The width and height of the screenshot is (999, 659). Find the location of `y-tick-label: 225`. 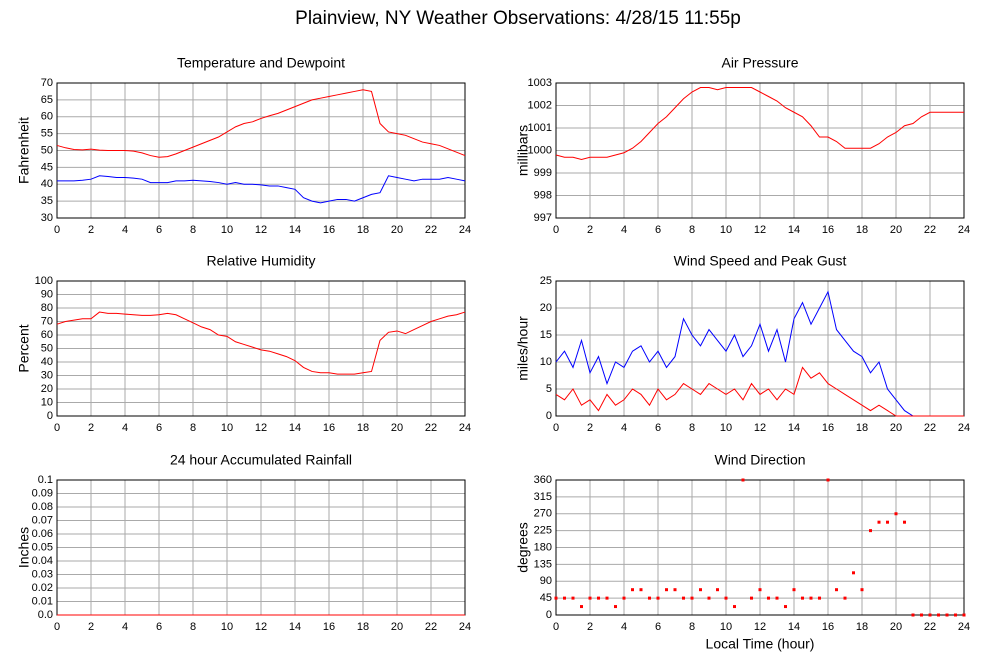

y-tick-label: 225 is located at coordinates (543, 531).